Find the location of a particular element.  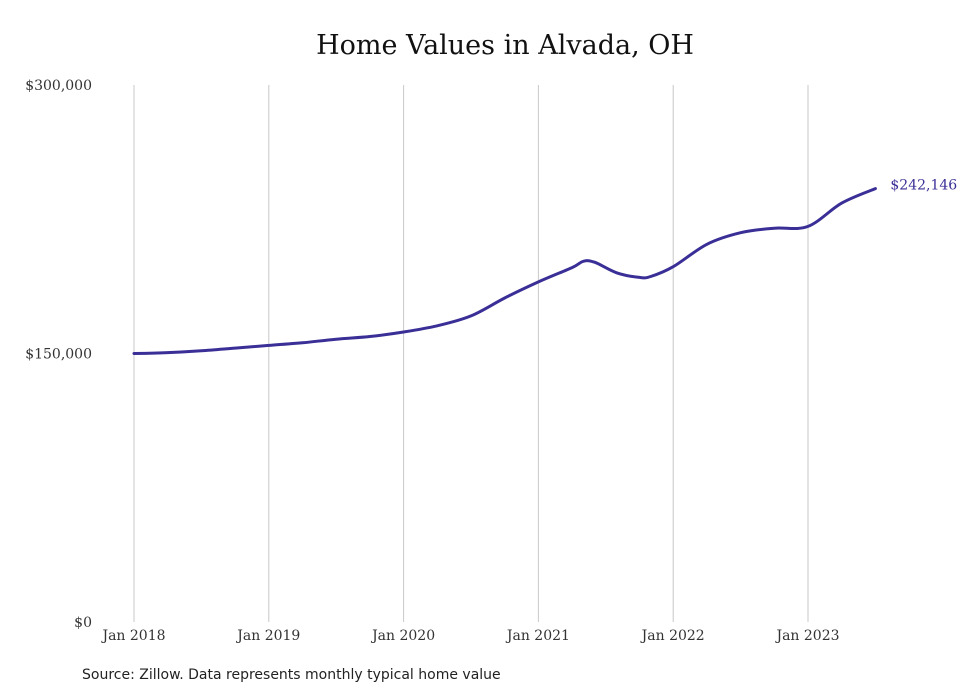

x-tick-label: Jan 2019 is located at coordinates (267, 636).